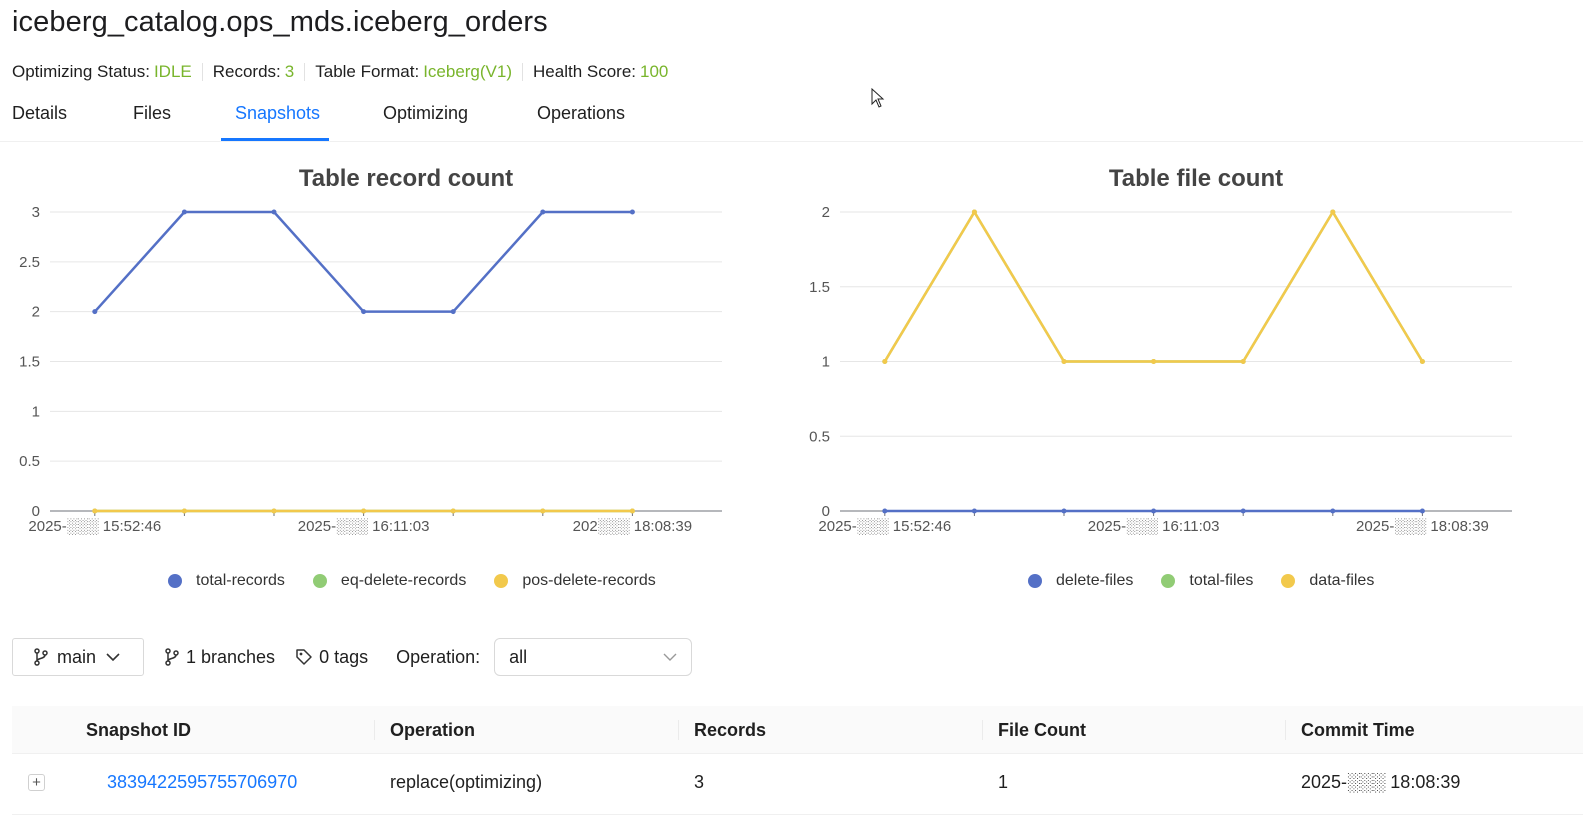 The image size is (1583, 827). I want to click on branches-count: 1 branches, so click(219, 657).